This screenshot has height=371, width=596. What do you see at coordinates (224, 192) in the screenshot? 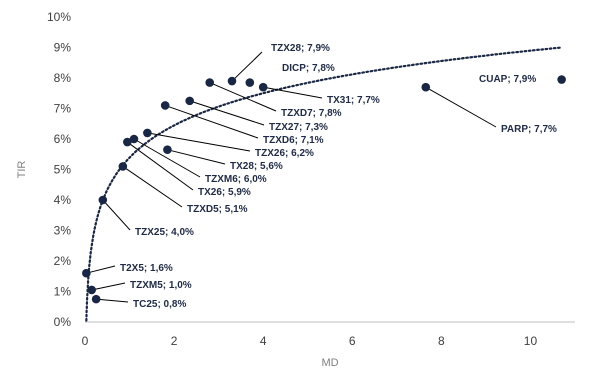
I see `data-label: TX26; 5,9%` at bounding box center [224, 192].